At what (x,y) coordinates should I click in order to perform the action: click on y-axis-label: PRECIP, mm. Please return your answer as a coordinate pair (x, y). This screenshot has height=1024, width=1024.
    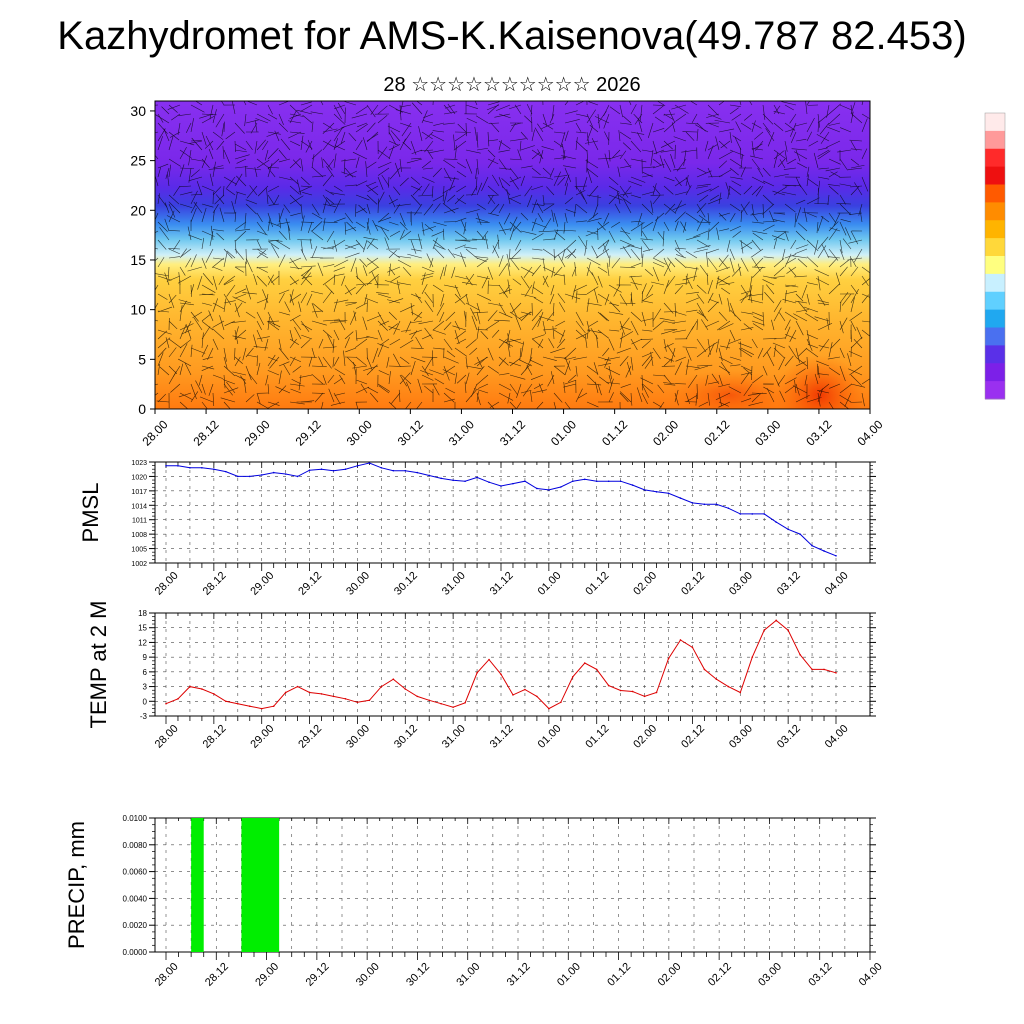
    Looking at the image, I should click on (76, 885).